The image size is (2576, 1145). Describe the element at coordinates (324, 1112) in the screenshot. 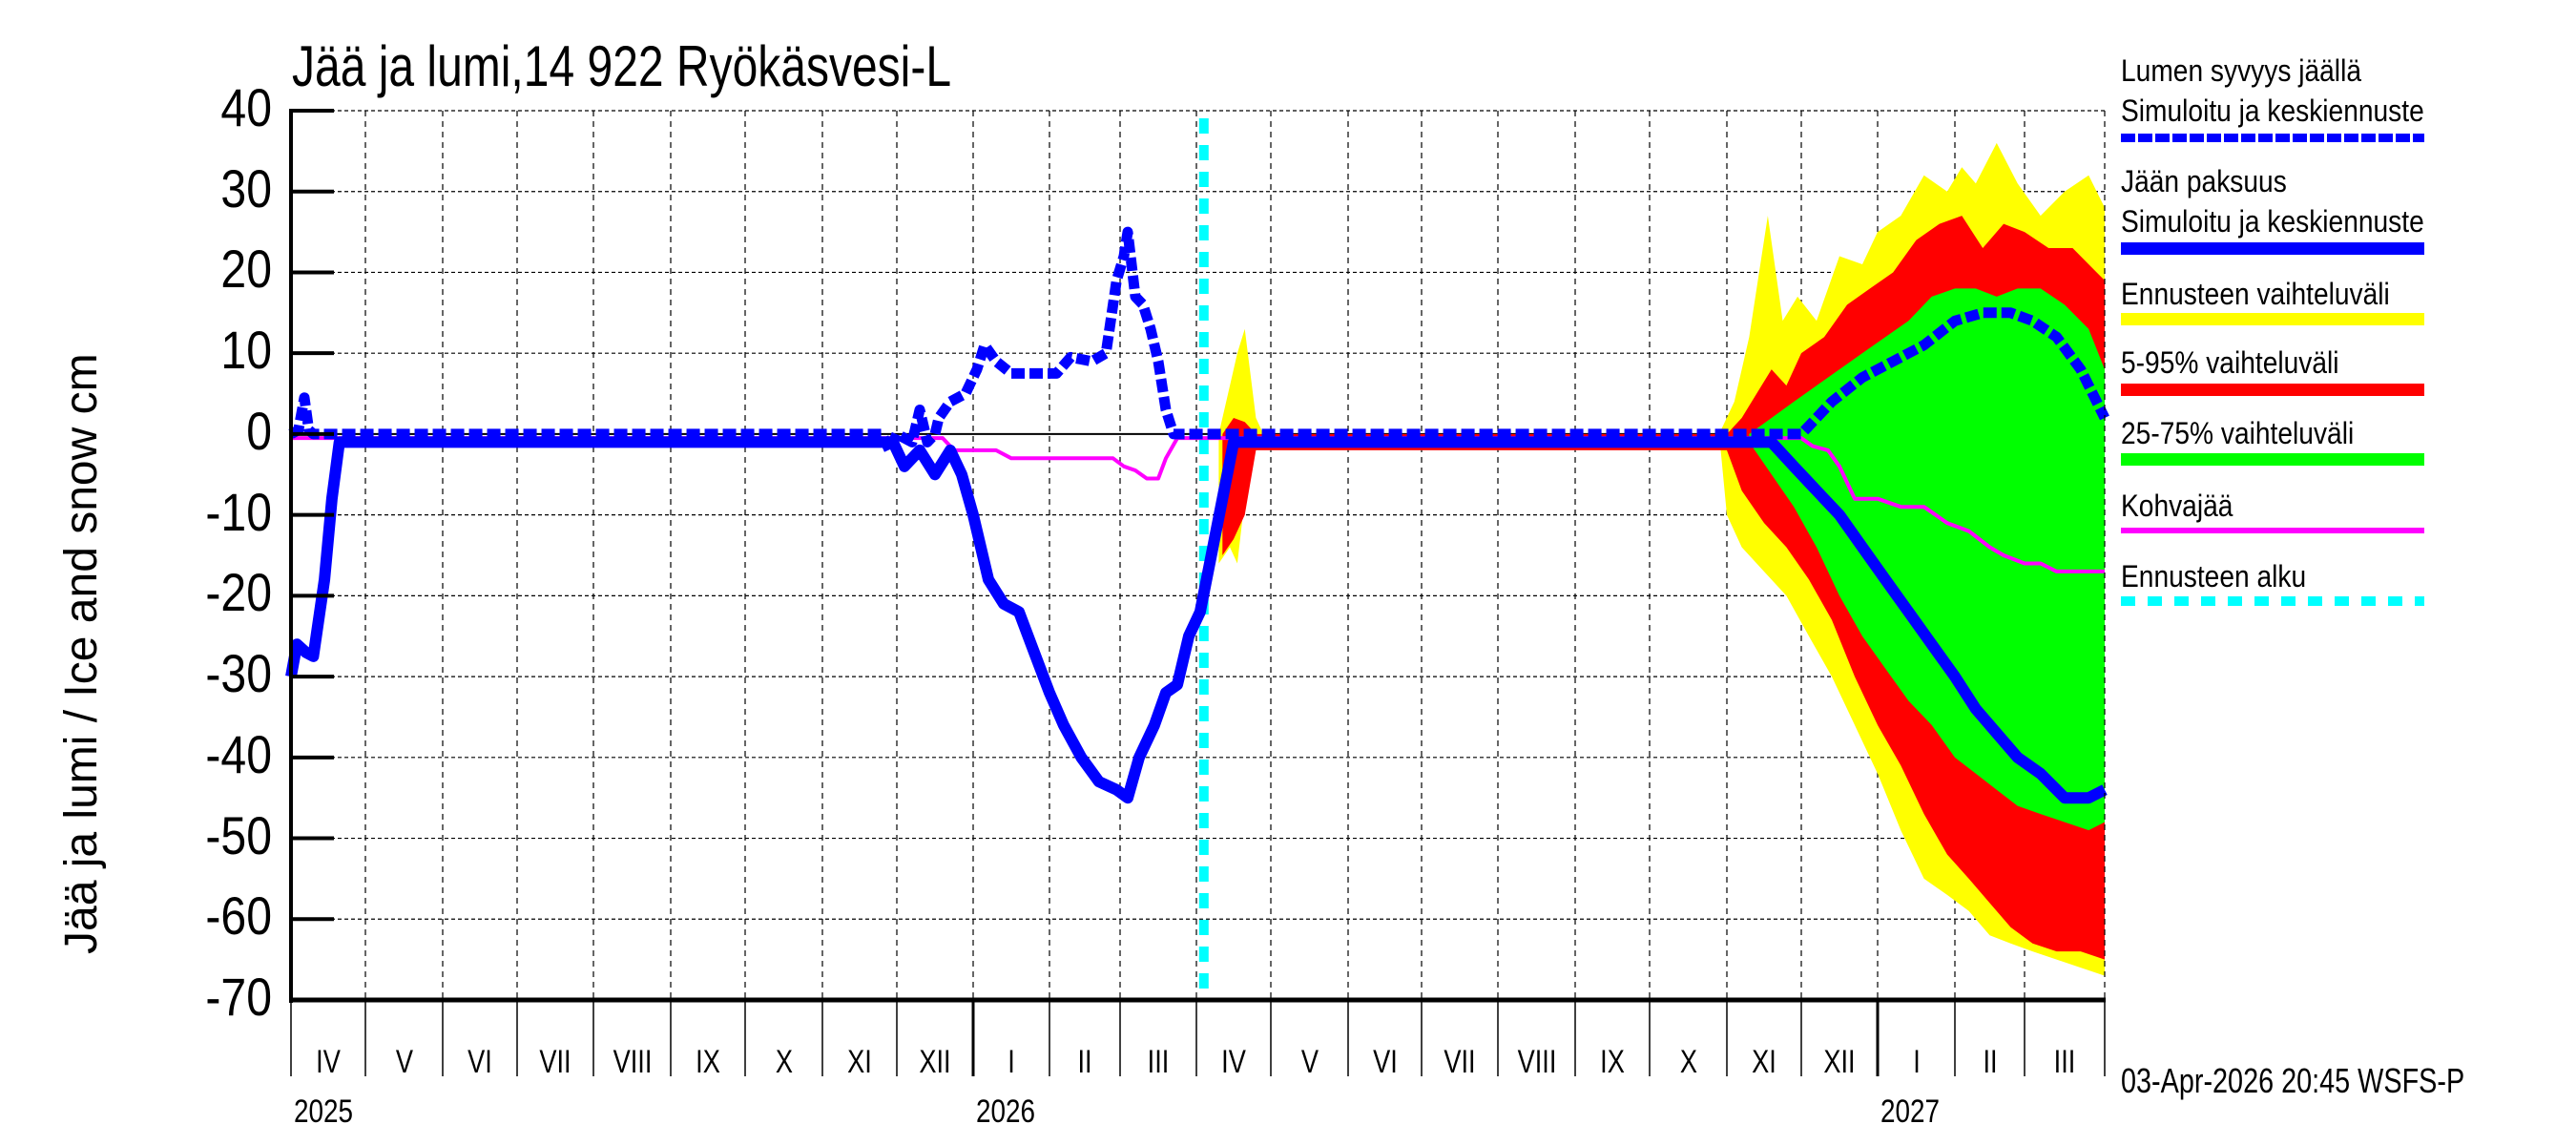

I see `year-label: 2025` at that location.